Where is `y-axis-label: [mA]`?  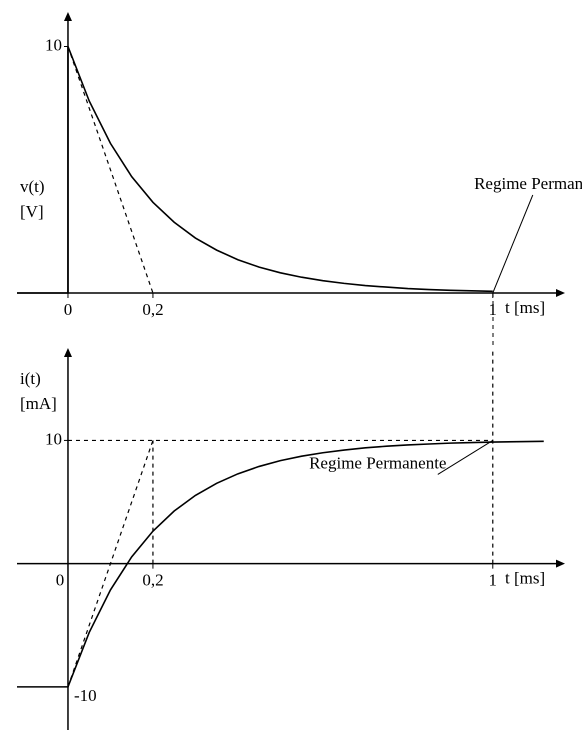 y-axis-label: [mA] is located at coordinates (38, 403).